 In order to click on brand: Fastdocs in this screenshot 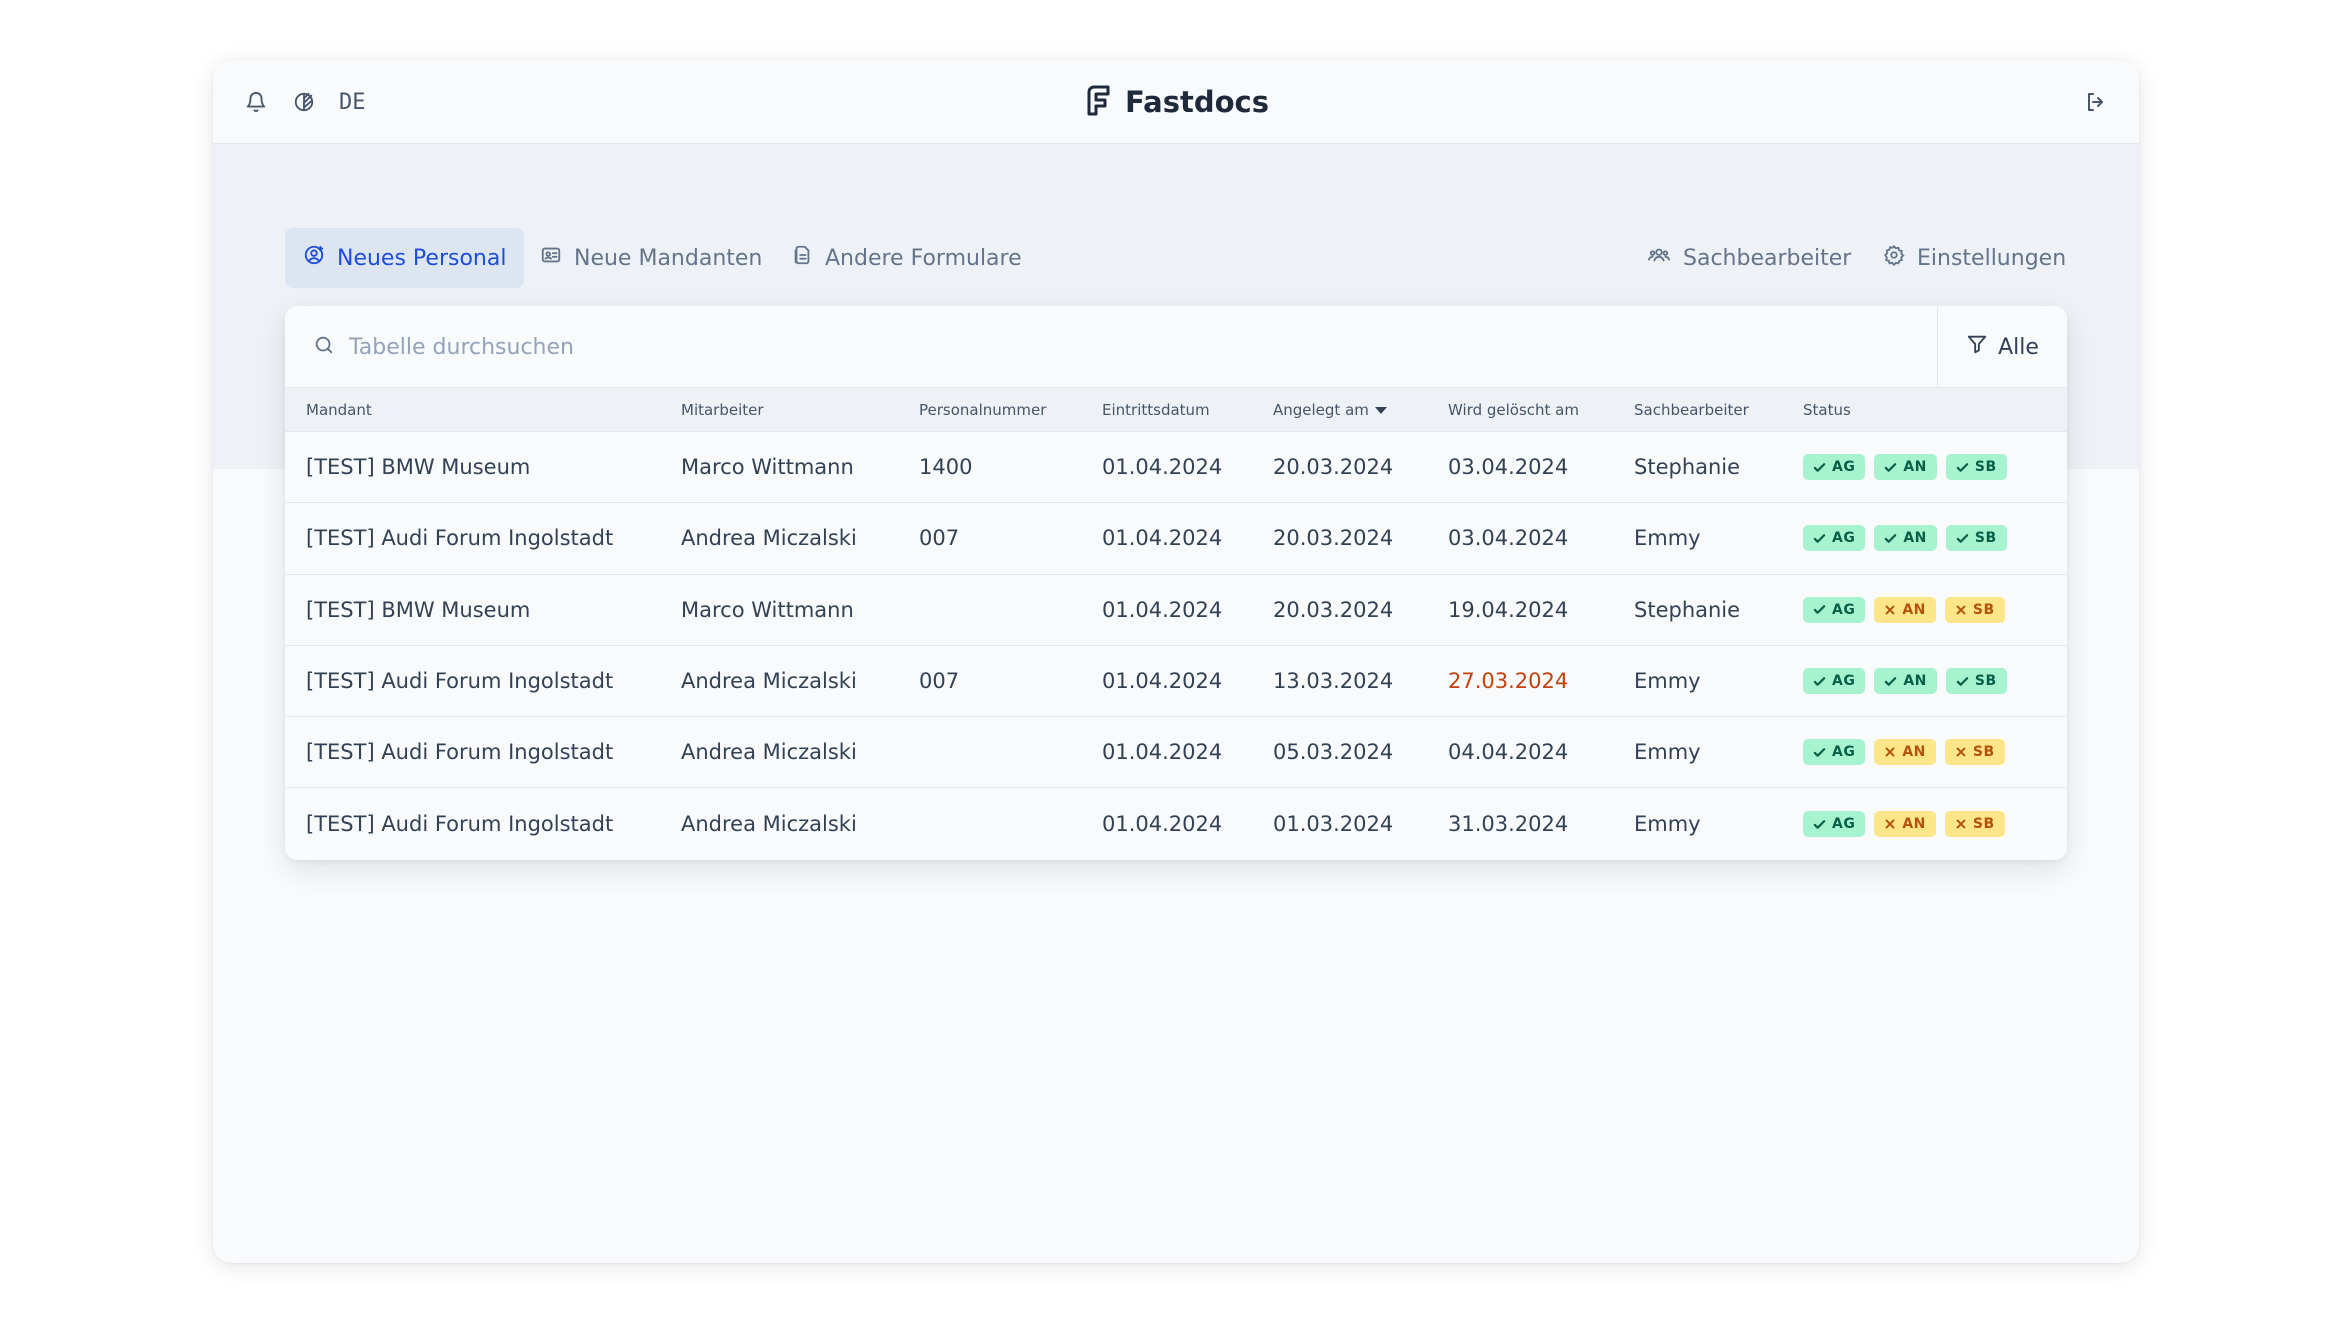, I will do `click(1176, 102)`.